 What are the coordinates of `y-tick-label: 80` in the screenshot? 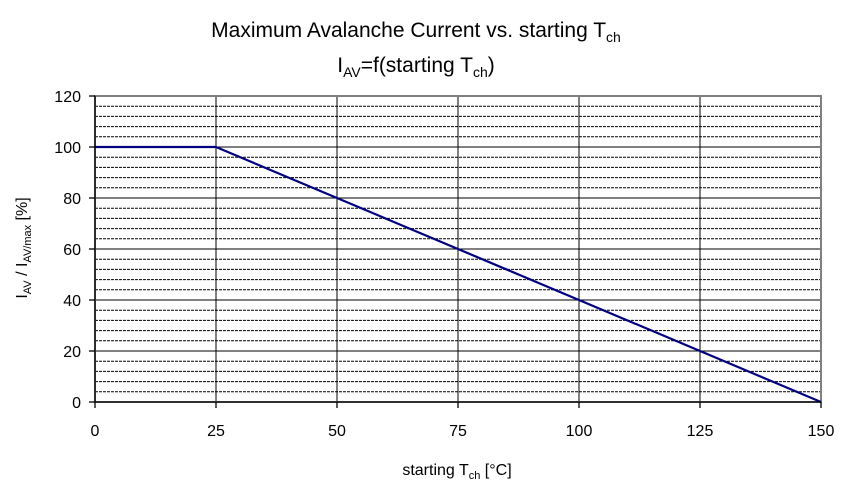 It's located at (72, 199).